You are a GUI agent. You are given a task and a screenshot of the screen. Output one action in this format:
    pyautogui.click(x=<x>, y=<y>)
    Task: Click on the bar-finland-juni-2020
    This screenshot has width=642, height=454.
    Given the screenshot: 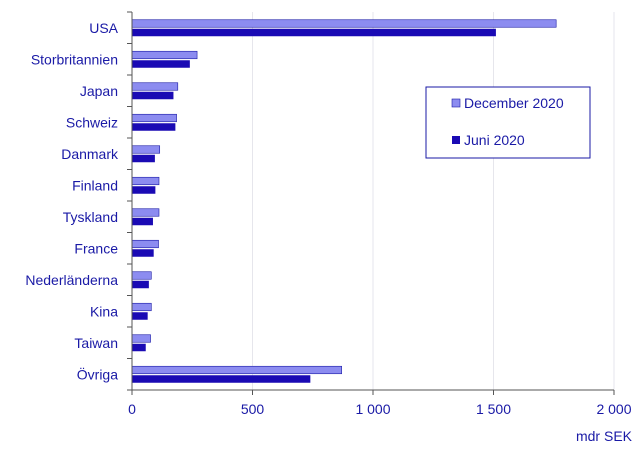 What is the action you would take?
    pyautogui.click(x=144, y=190)
    